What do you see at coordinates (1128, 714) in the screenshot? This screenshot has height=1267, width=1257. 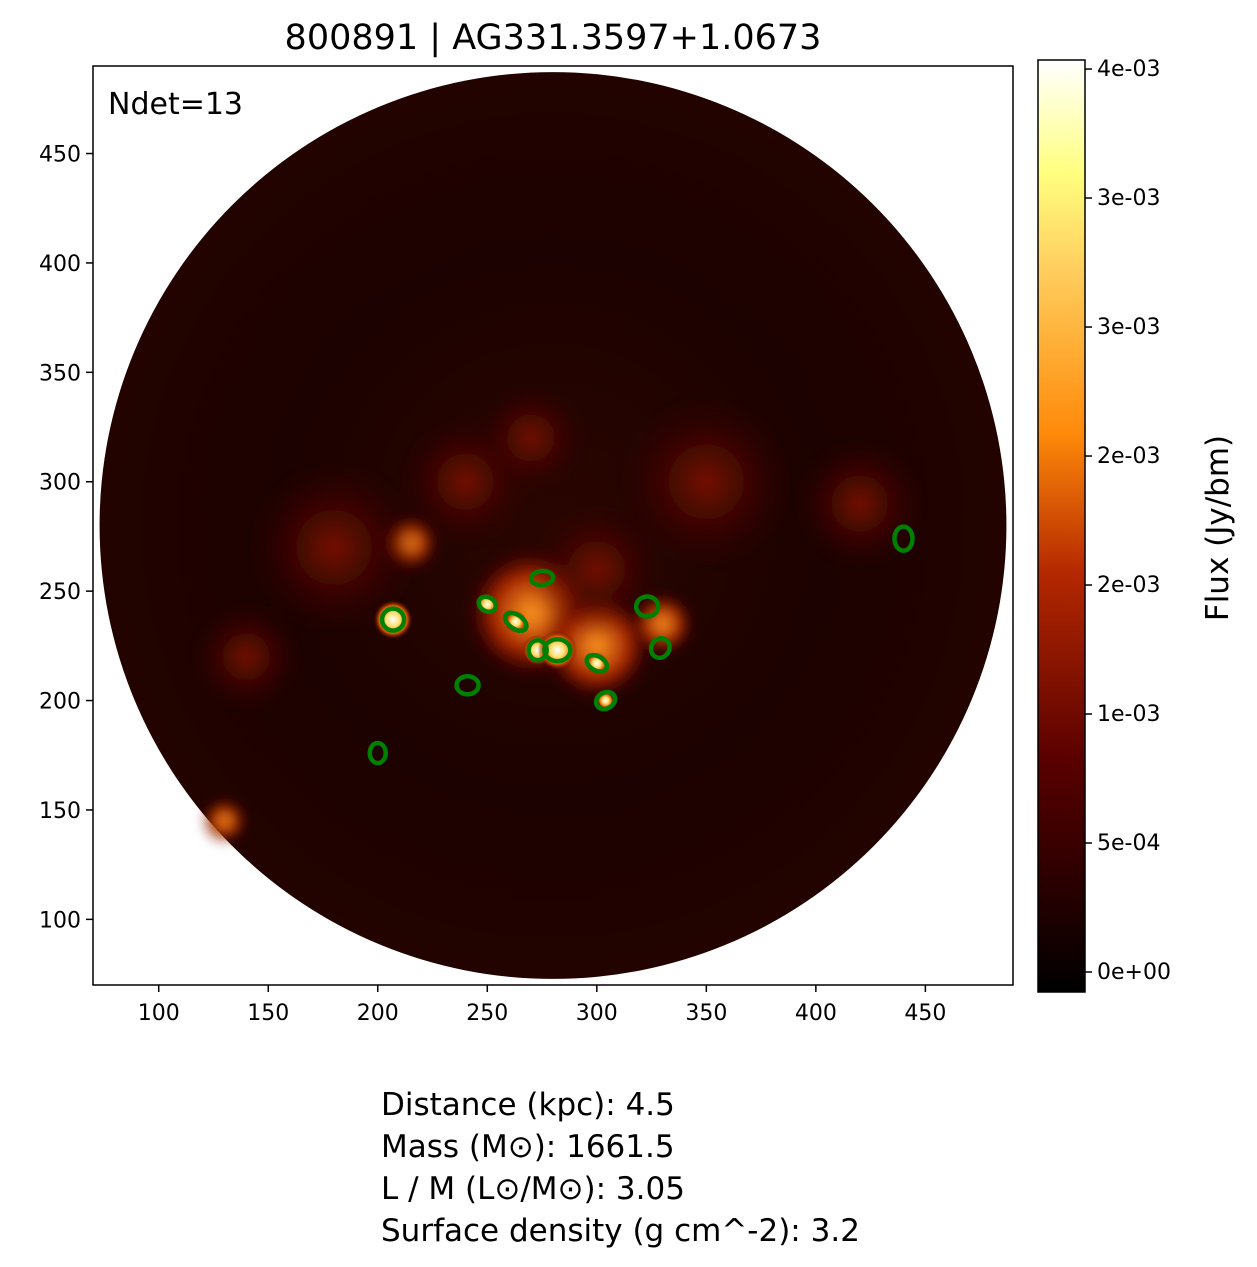 I see `colorbar-tick-label: 1e-03` at bounding box center [1128, 714].